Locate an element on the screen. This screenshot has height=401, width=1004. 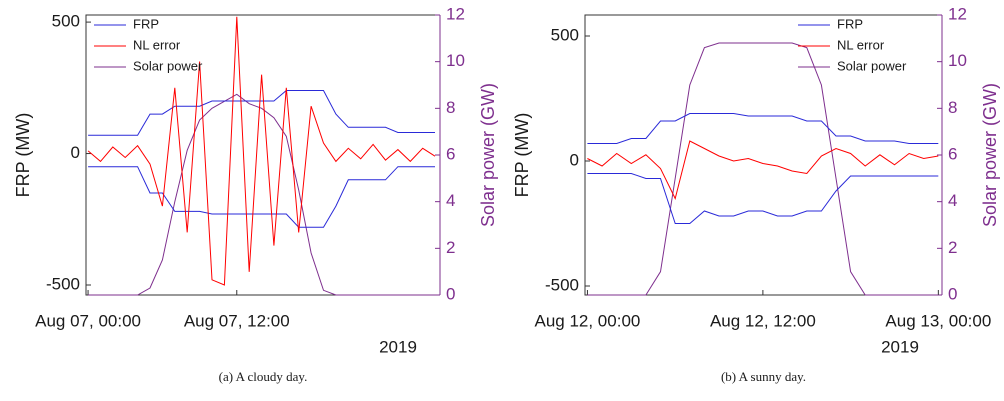
x-tick-label: Aug 07, 12:00 is located at coordinates (237, 320).